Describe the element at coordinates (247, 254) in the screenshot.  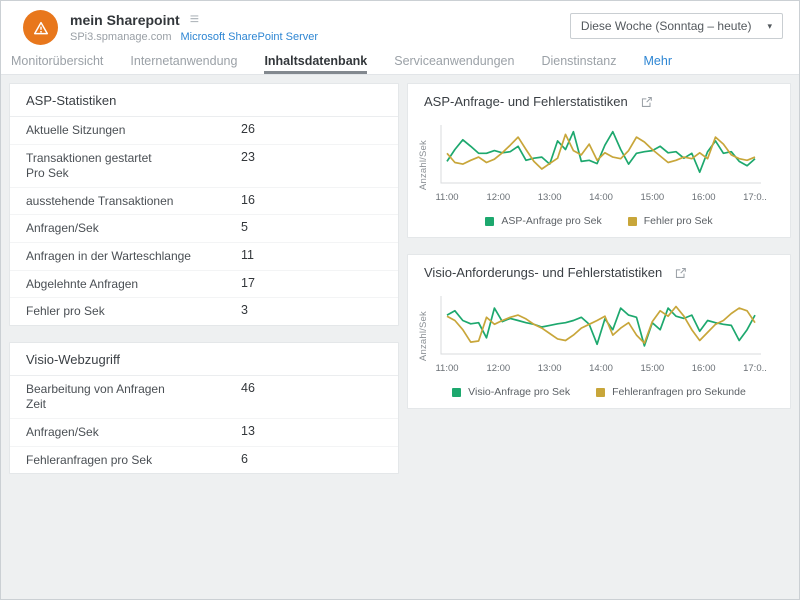
I see `stat-value: 11` at that location.